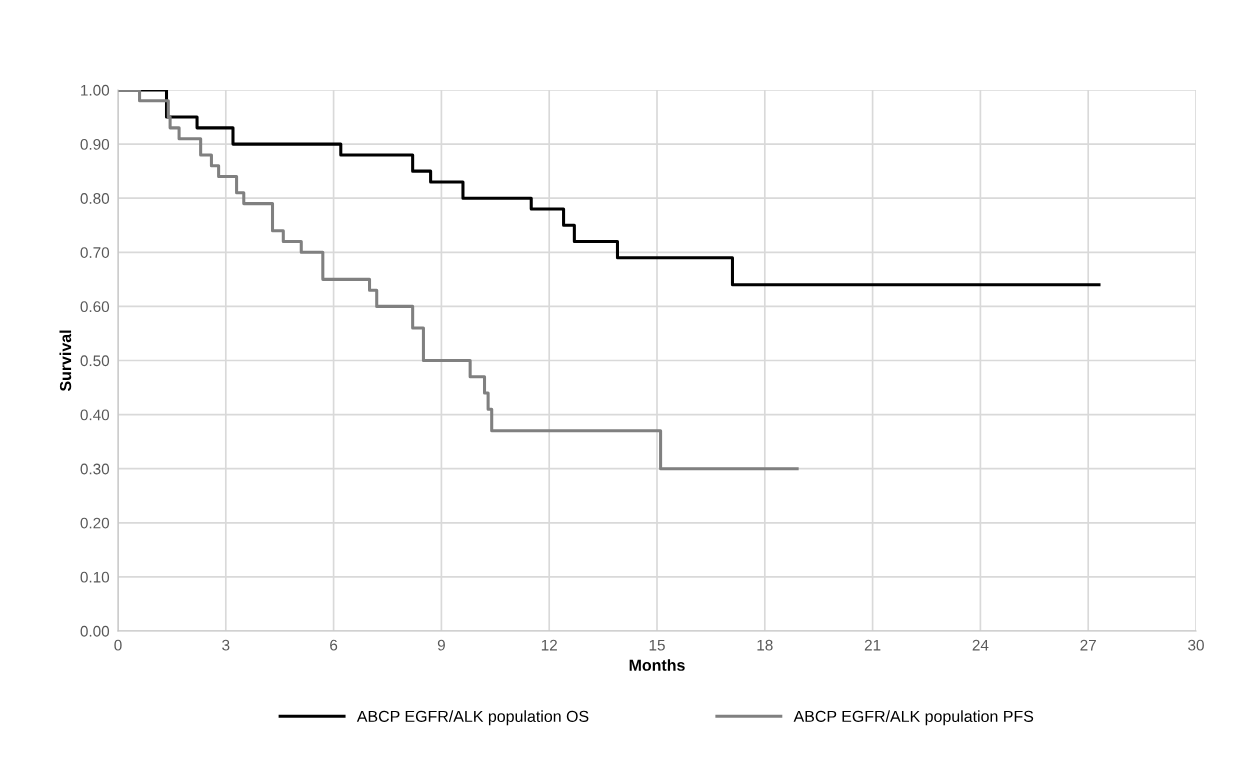 This screenshot has height=778, width=1249. What do you see at coordinates (226, 645) in the screenshot?
I see `x-tick-label: 3` at bounding box center [226, 645].